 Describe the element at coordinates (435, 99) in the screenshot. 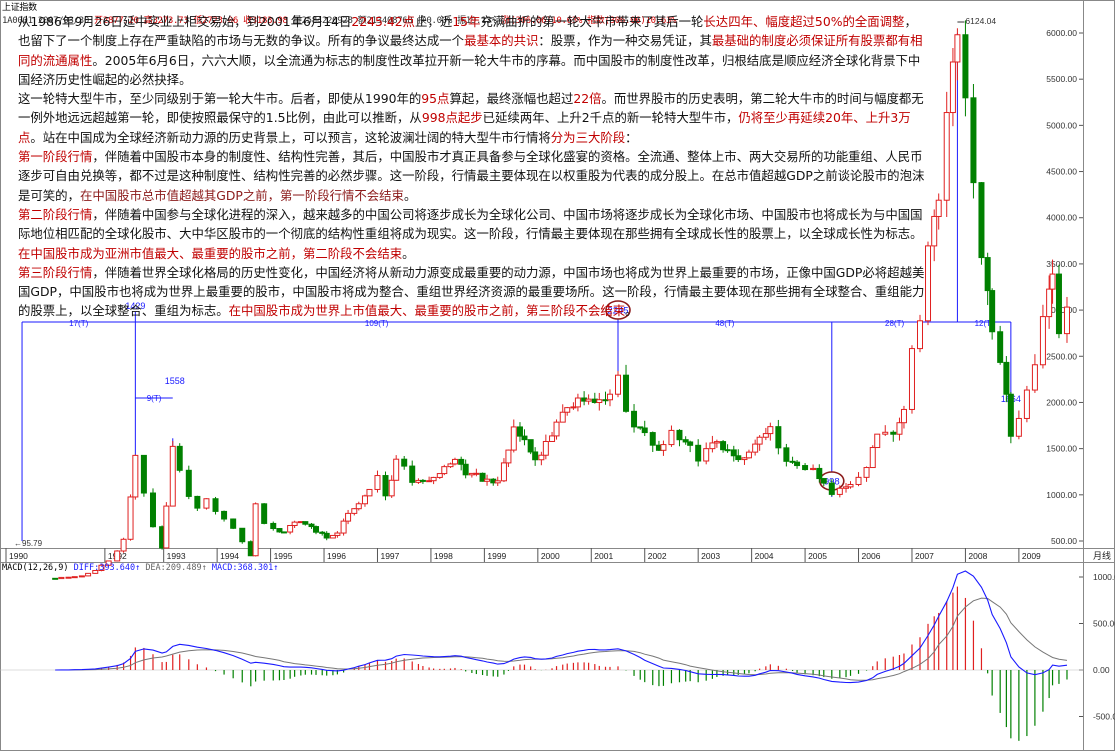

I see `p2-run-1: 95点` at that location.